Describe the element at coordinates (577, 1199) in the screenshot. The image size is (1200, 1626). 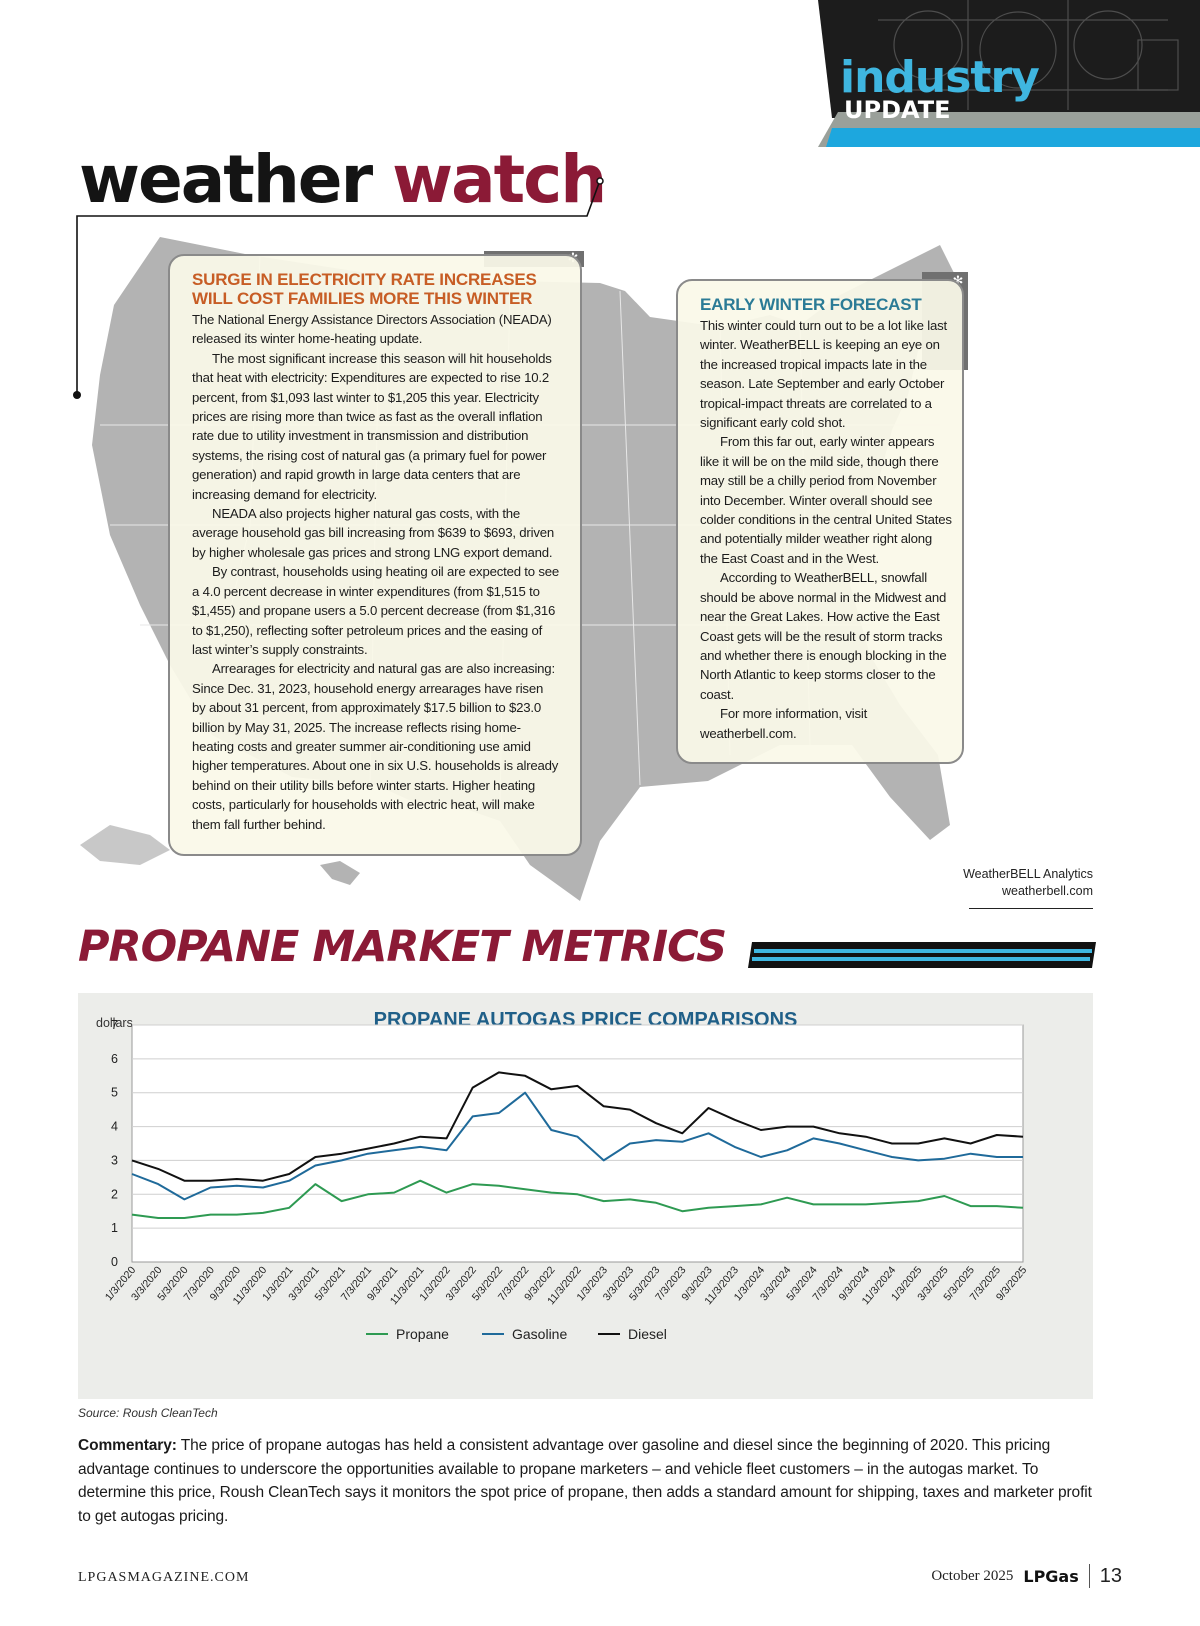
I see `series-line-propane` at that location.